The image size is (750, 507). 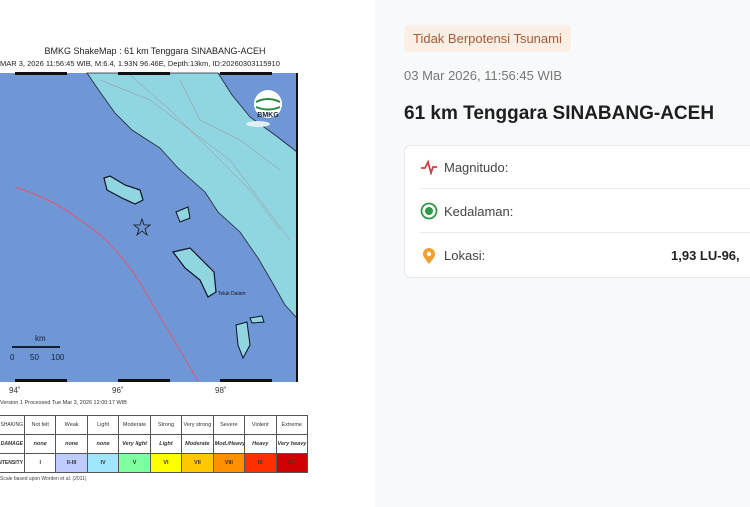 I want to click on batu-island, so click(x=243, y=340).